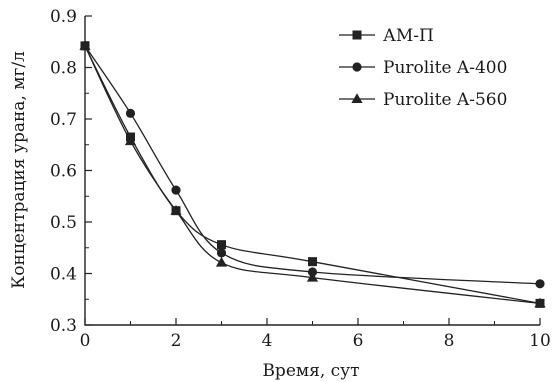 The width and height of the screenshot is (554, 382). I want to click on y-tick-label: 0.4, so click(63, 275).